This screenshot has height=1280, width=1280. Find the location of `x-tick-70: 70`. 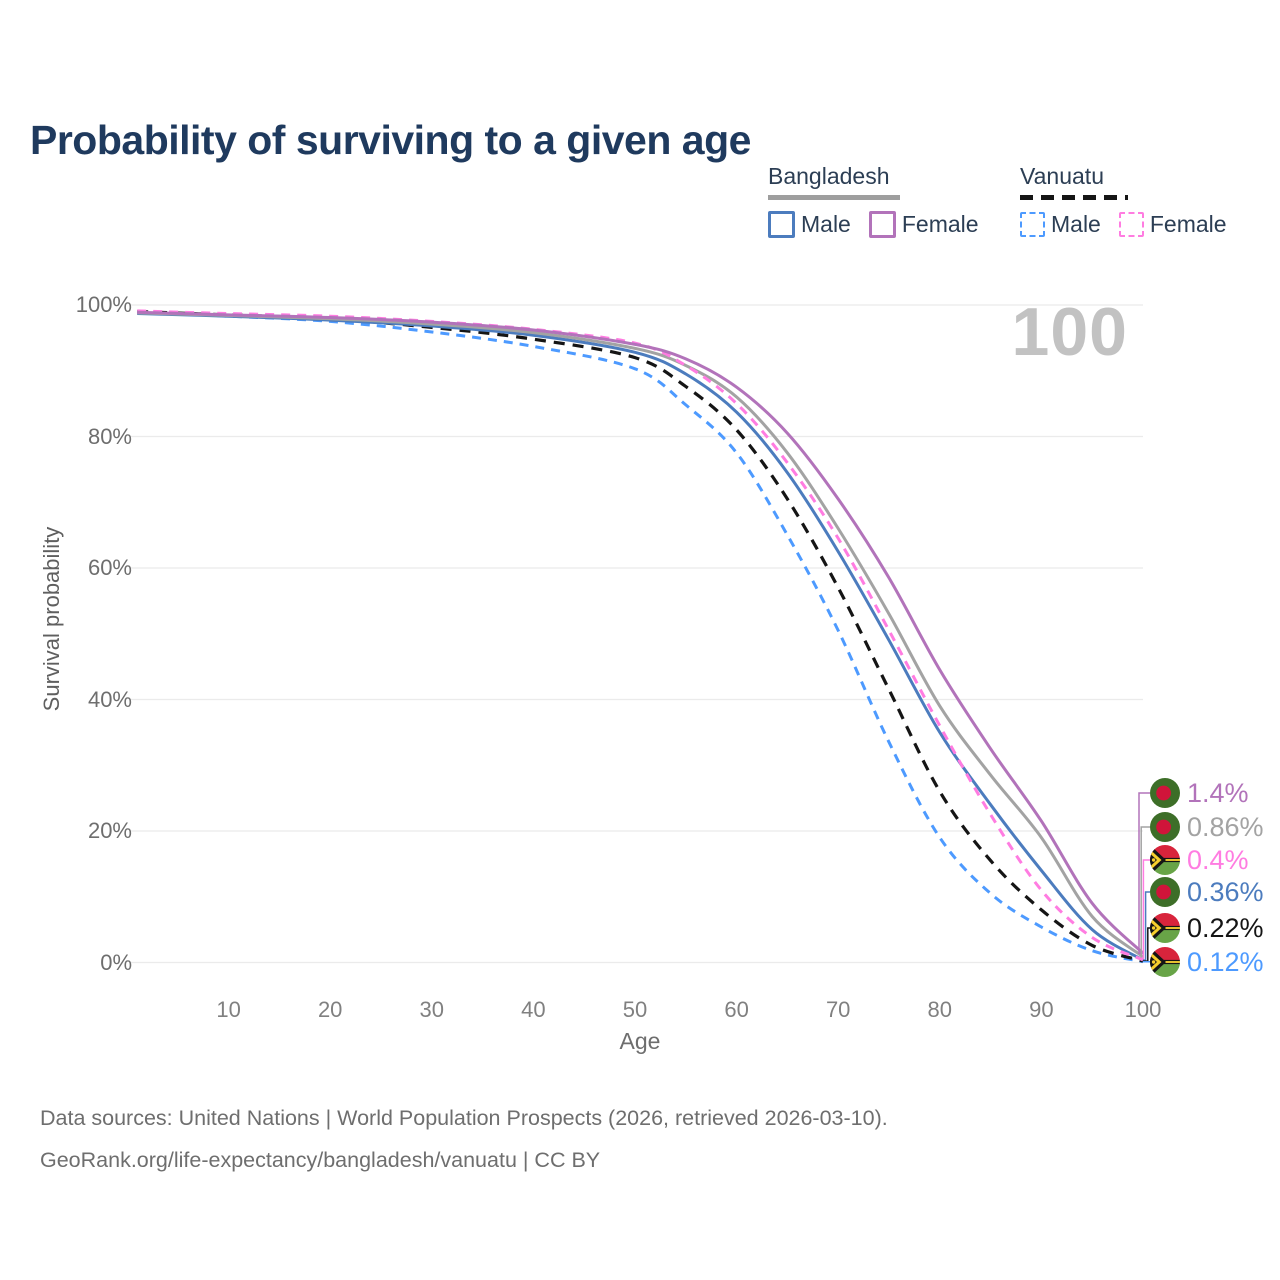

x-tick-70: 70 is located at coordinates (838, 1009).